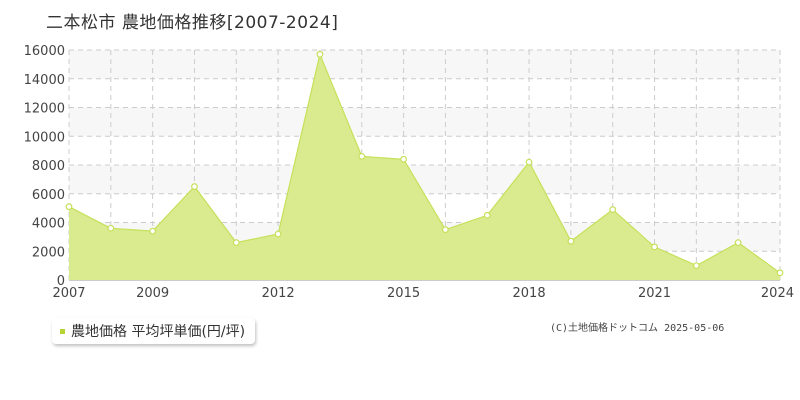  Describe the element at coordinates (44, 109) in the screenshot. I see `y-tick-label: 12000` at that location.